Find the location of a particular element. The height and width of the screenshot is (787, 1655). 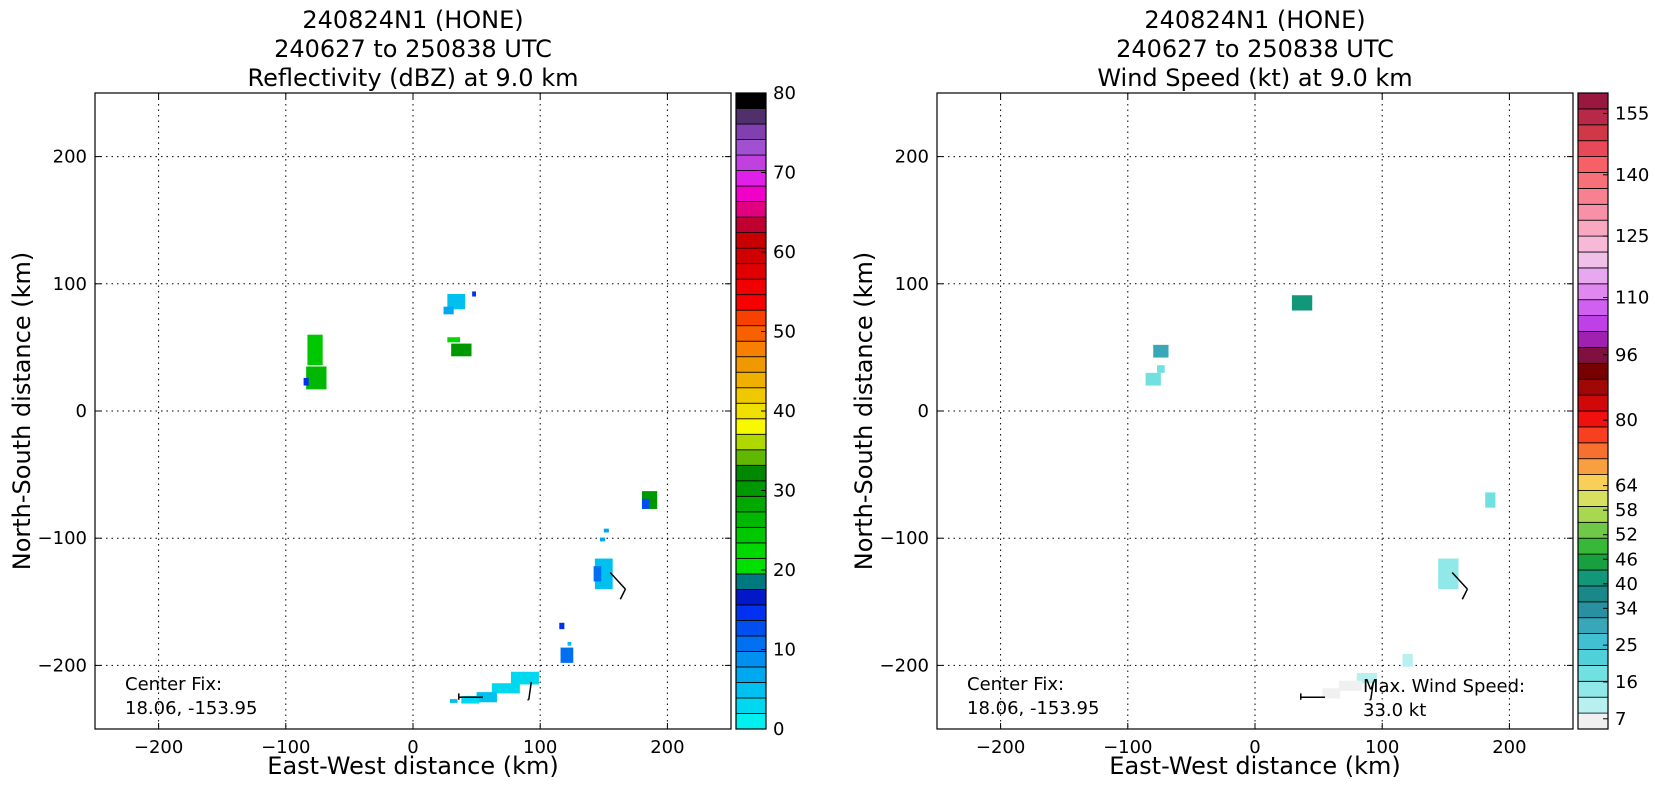

colorbar-tick-label: 155 is located at coordinates (1632, 113).